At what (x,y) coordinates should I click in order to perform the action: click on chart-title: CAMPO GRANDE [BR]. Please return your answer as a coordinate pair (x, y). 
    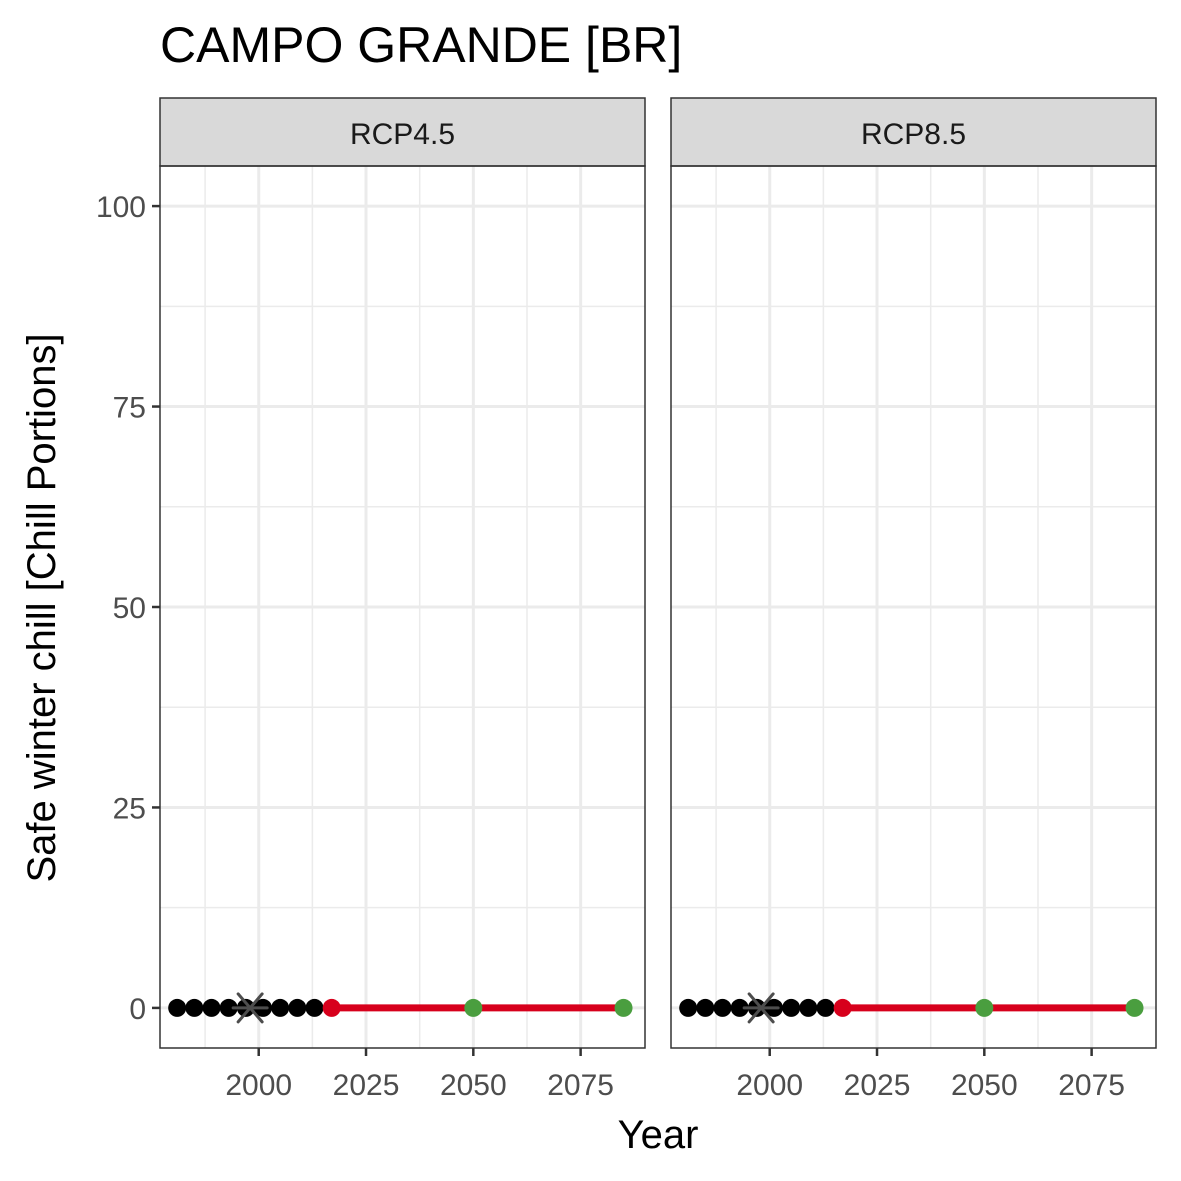
    Looking at the image, I should click on (421, 45).